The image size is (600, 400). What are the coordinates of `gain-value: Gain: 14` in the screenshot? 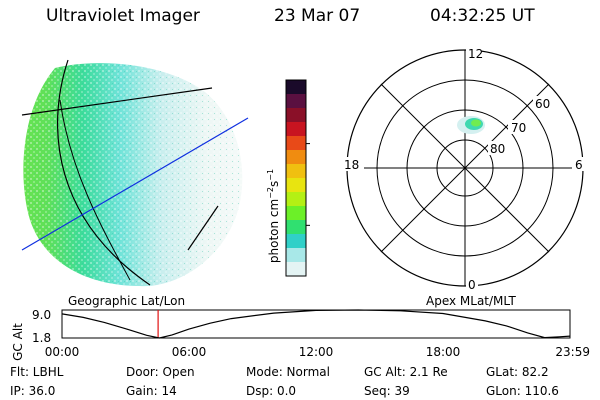 It's located at (151, 391).